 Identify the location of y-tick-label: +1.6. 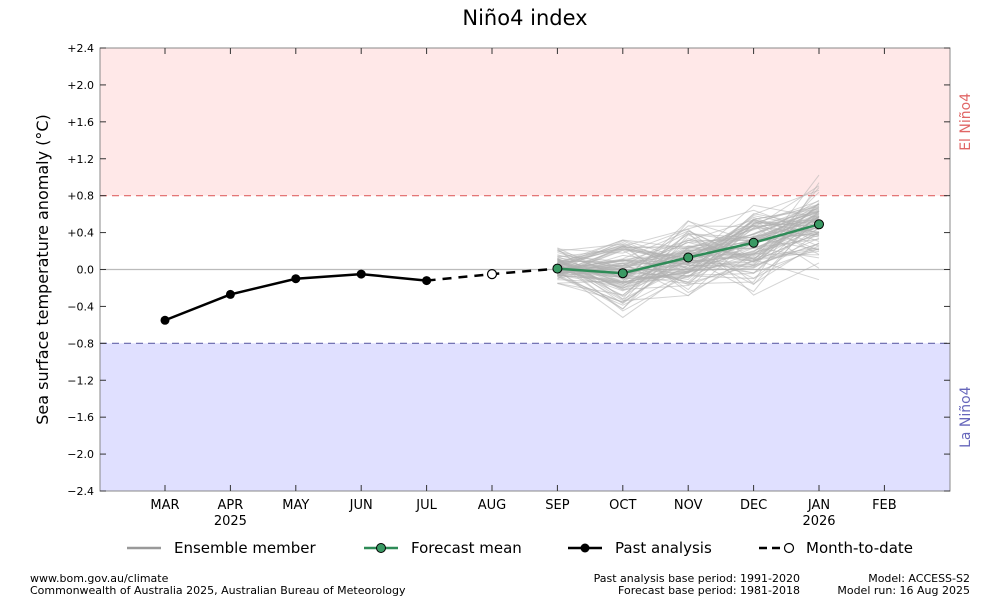
(80, 122).